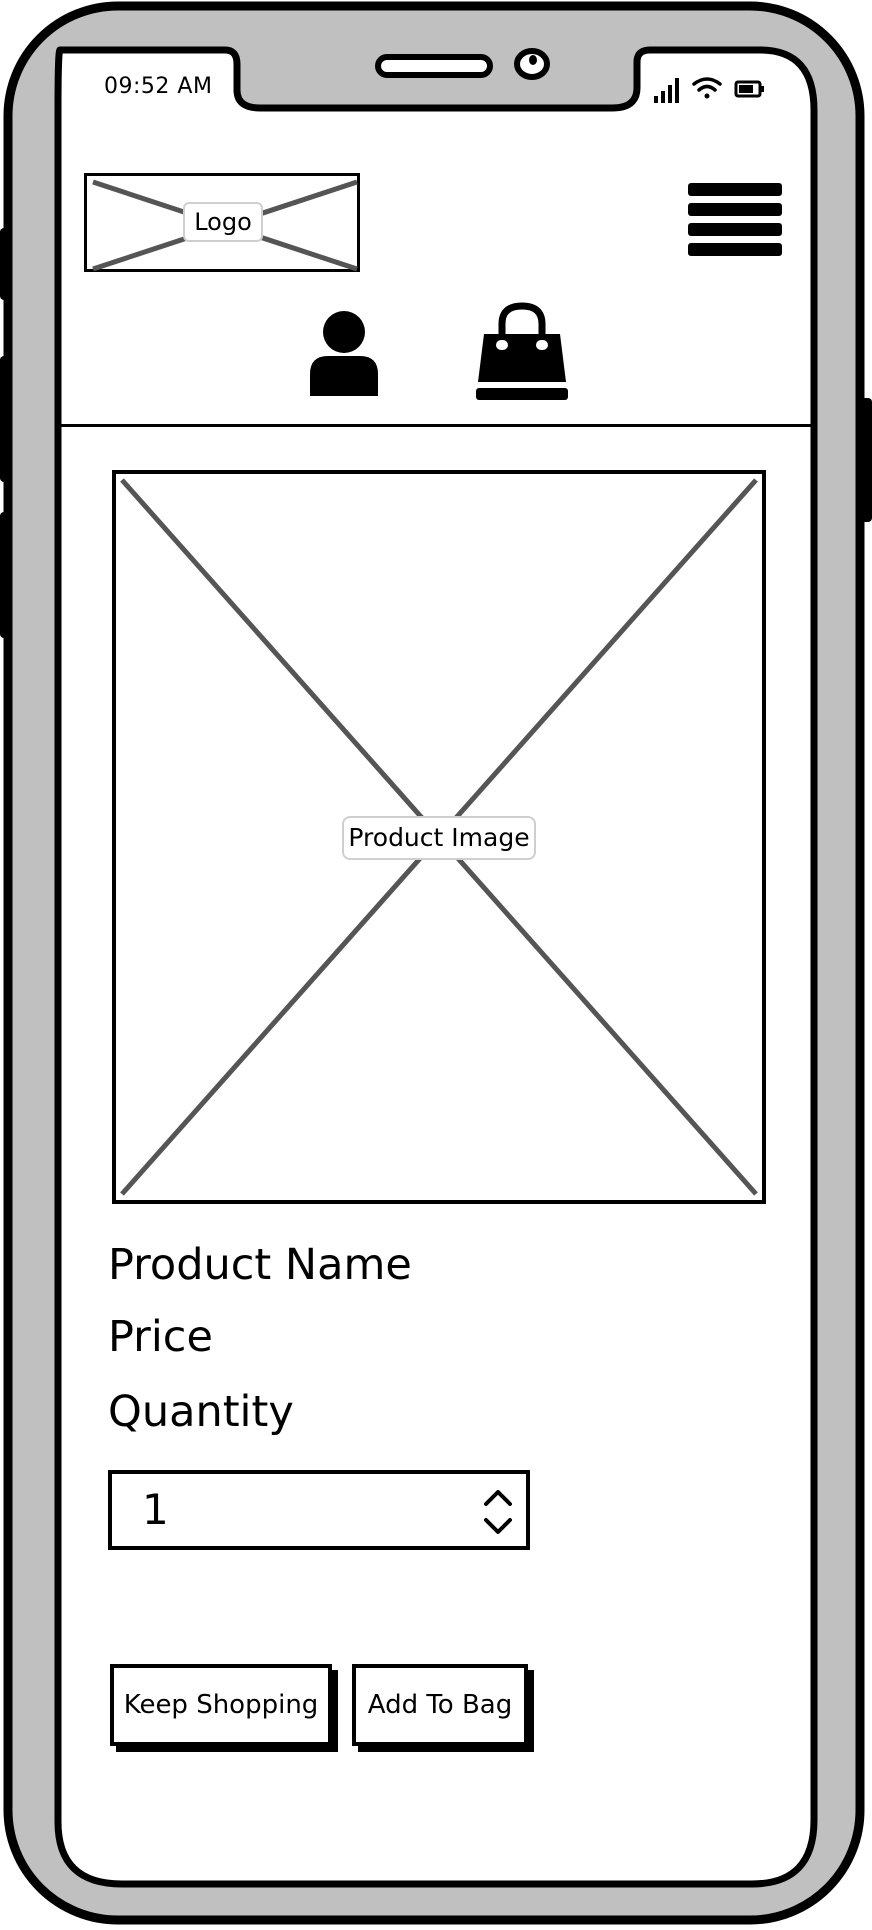 This screenshot has width=872, height=1930. I want to click on shopping-bag-icon, so click(522, 352).